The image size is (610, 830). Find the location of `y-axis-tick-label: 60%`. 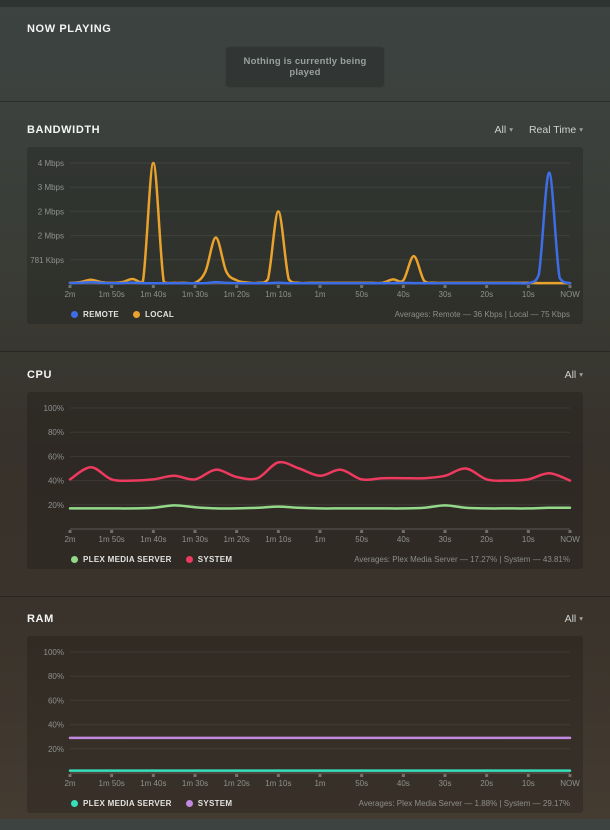

y-axis-tick-label: 60% is located at coordinates (56, 700).